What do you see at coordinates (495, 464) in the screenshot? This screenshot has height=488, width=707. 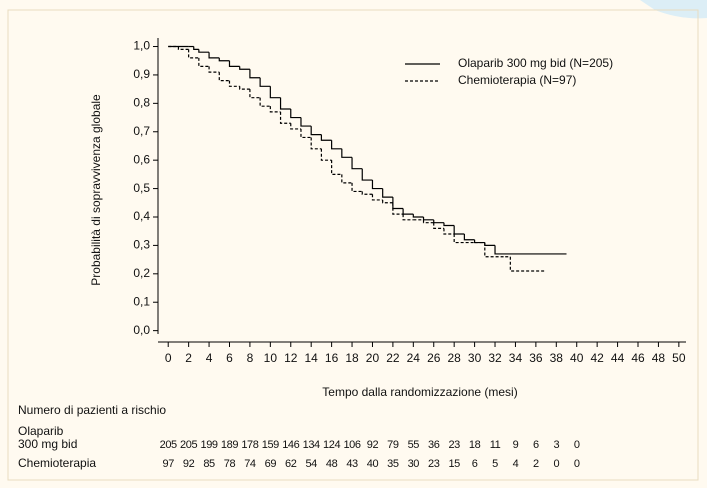 I see `risk-count: 5` at bounding box center [495, 464].